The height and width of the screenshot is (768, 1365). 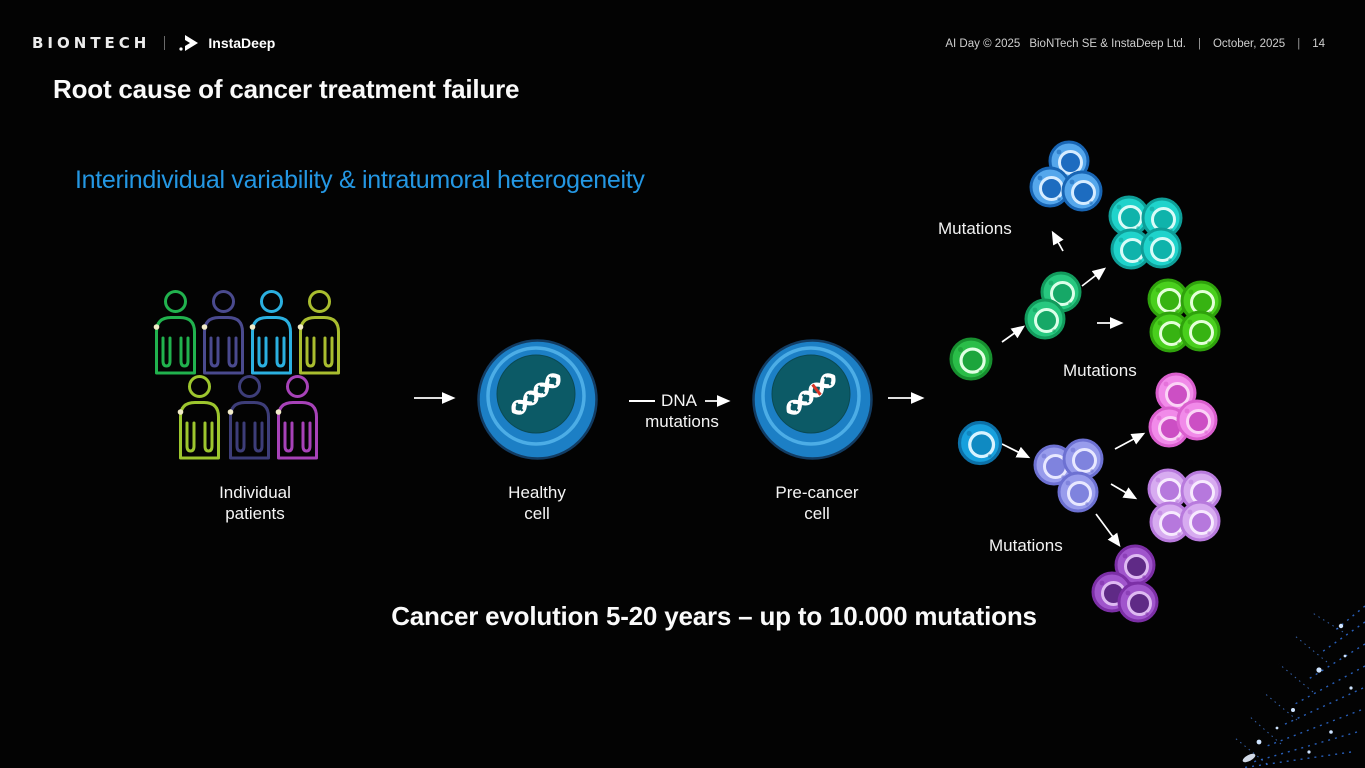 I want to click on cell-cluster-blue, so click(x=1066, y=176).